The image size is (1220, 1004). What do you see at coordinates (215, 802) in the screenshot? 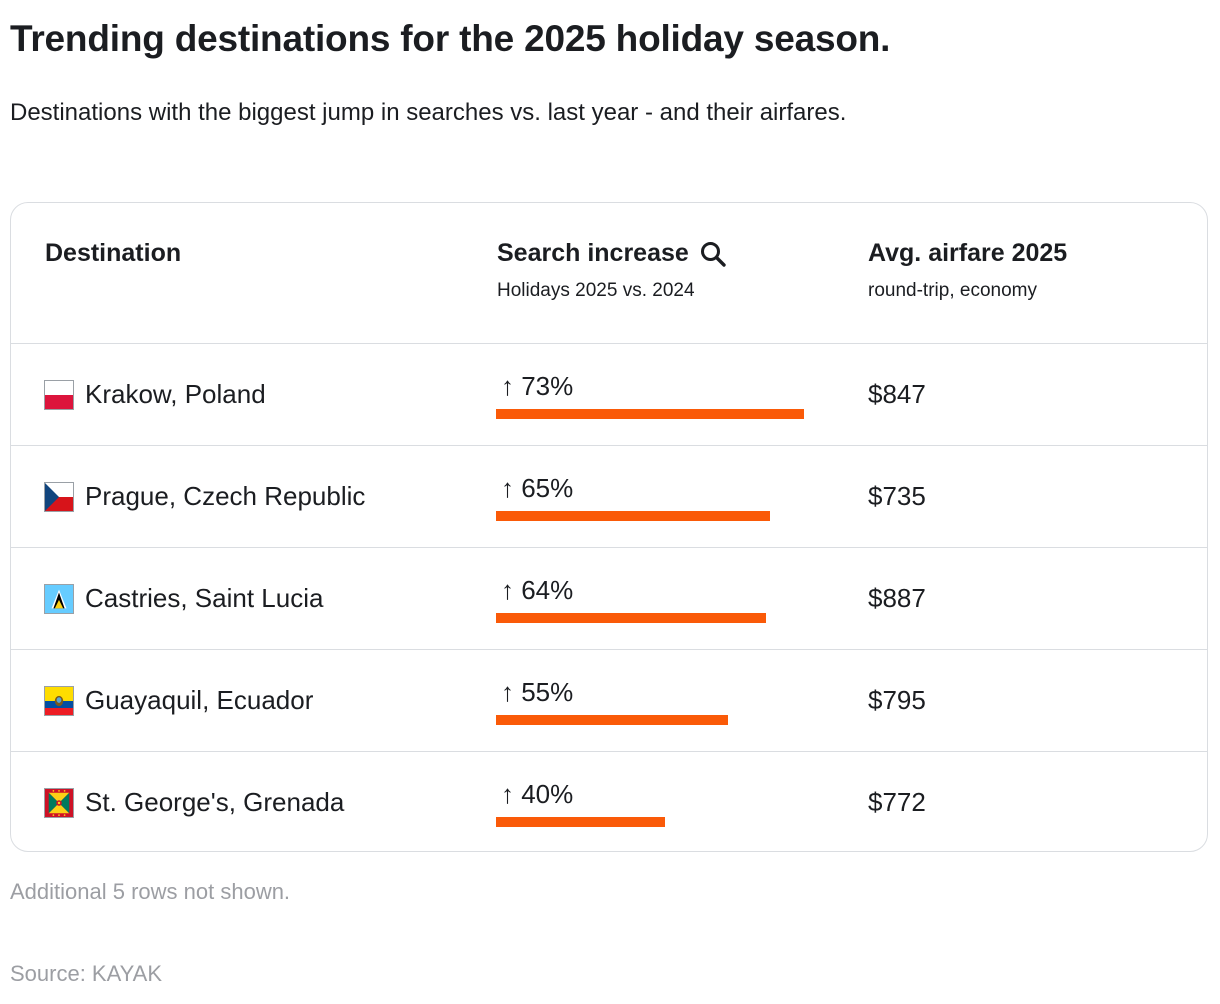
I see `destination-name: St. George's, Grenada` at bounding box center [215, 802].